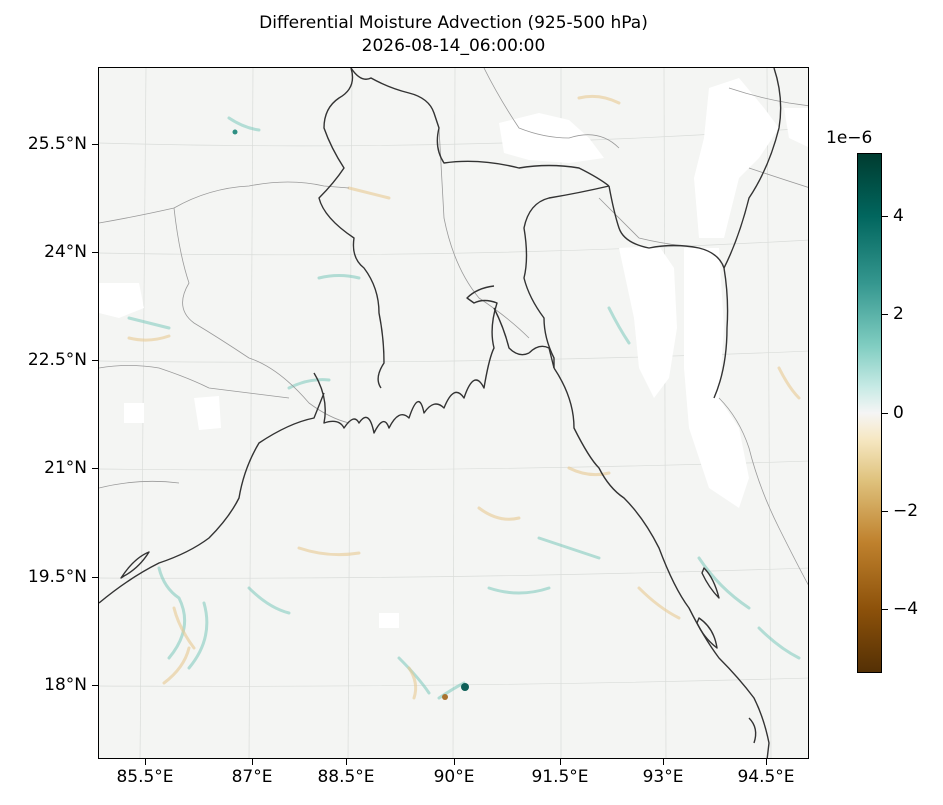  I want to click on colorbar-label-2: 2, so click(898, 314).